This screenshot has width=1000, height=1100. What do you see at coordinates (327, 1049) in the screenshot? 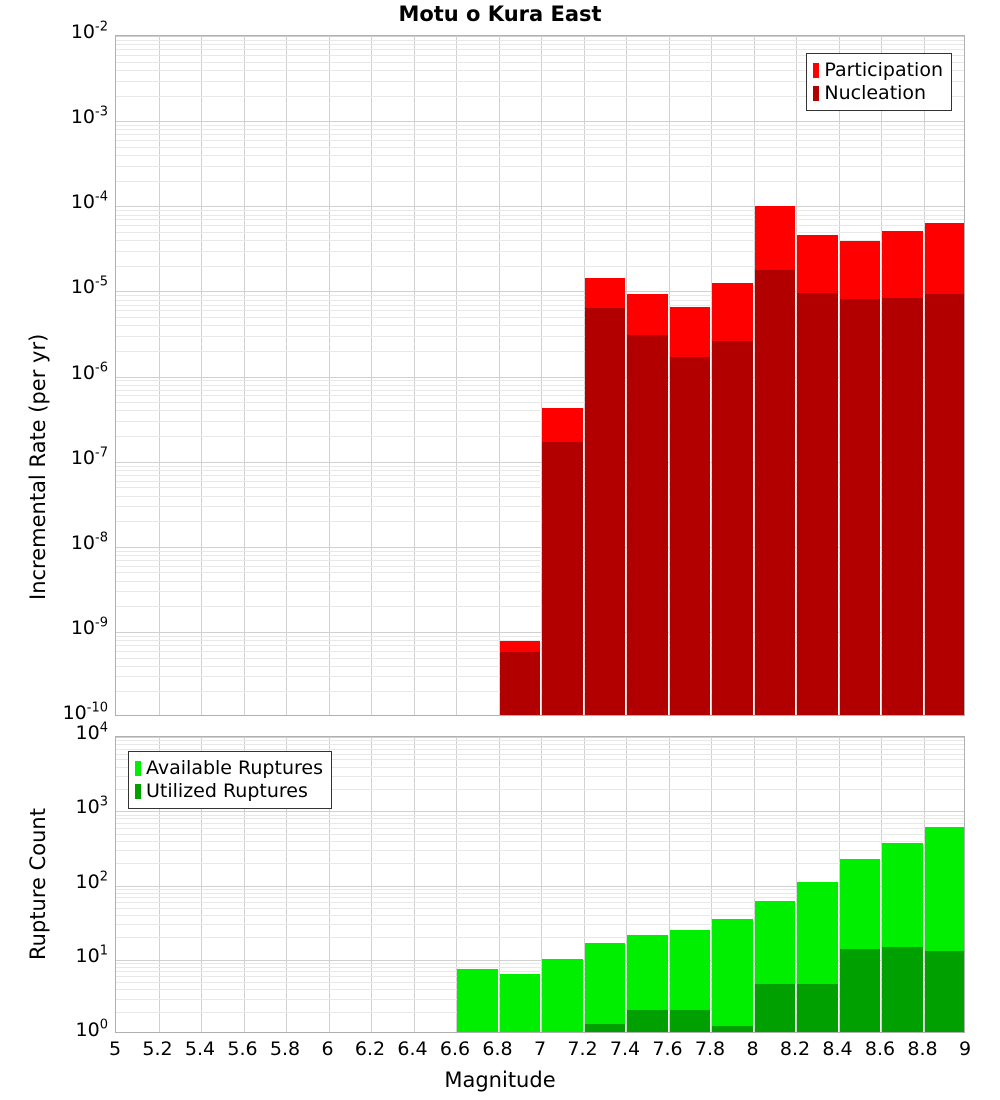
I see `x-tick-label: 6` at bounding box center [327, 1049].